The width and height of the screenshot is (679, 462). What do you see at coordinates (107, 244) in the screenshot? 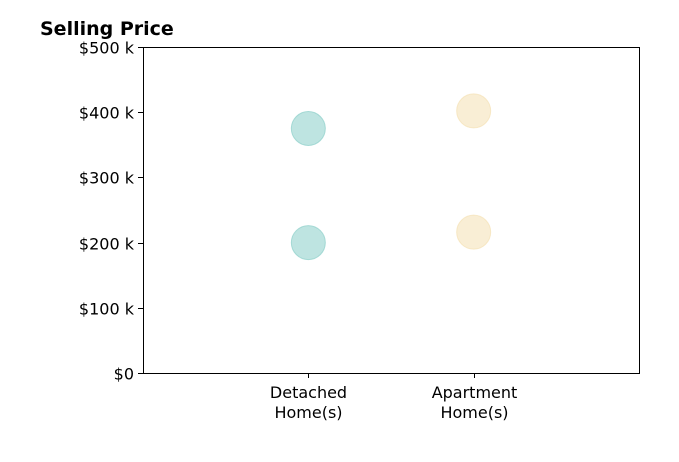
I see `y-tick-label: $200 k` at bounding box center [107, 244].